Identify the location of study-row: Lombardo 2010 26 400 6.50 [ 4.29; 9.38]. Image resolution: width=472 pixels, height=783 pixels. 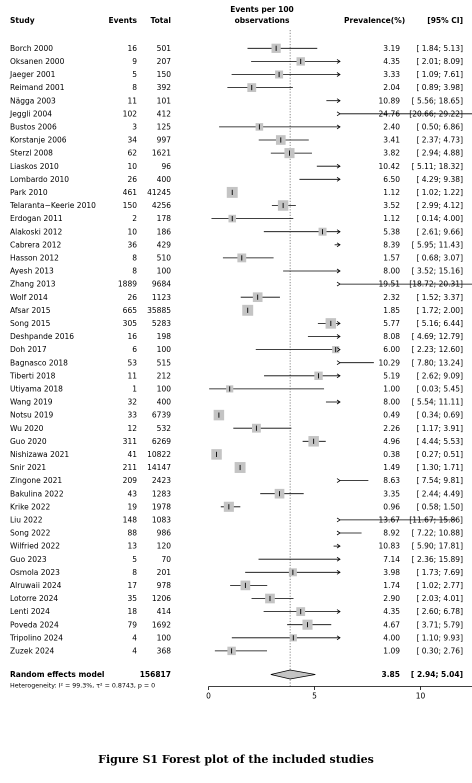
(236, 179).